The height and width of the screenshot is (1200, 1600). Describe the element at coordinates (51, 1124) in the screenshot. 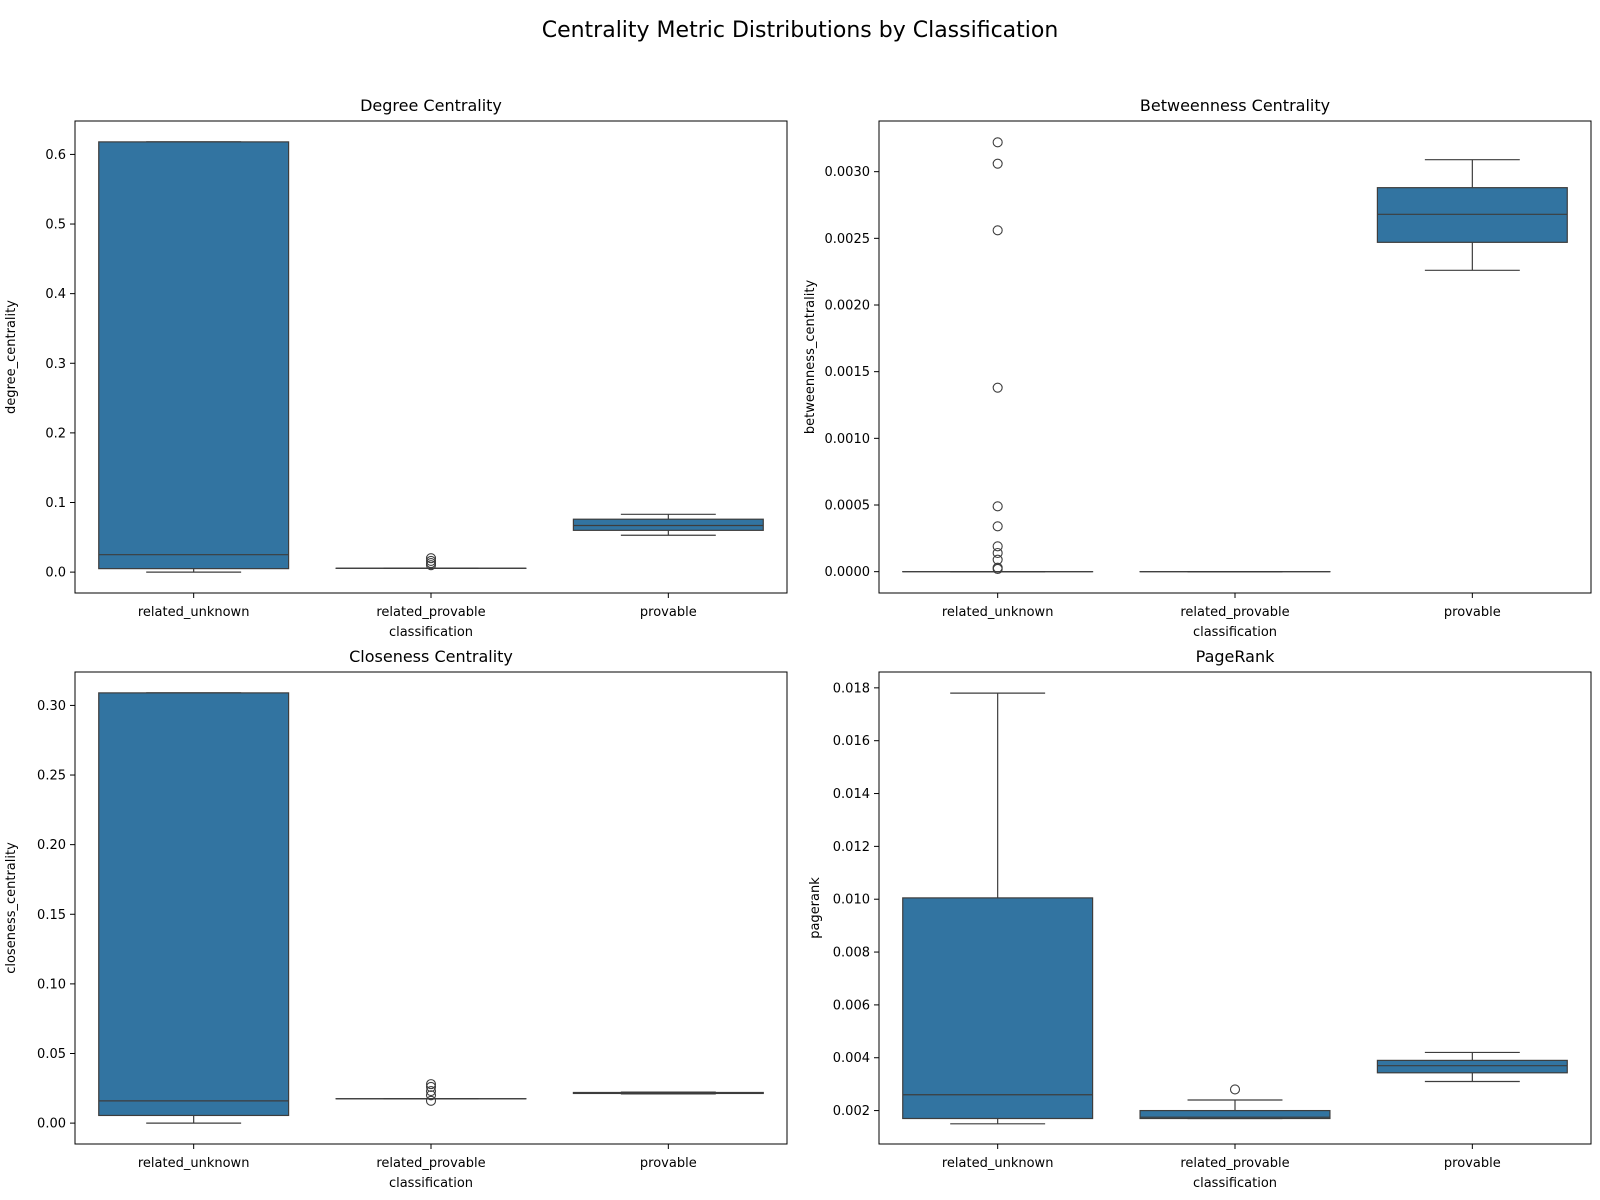

I see `y-tick-label: 0.00` at that location.